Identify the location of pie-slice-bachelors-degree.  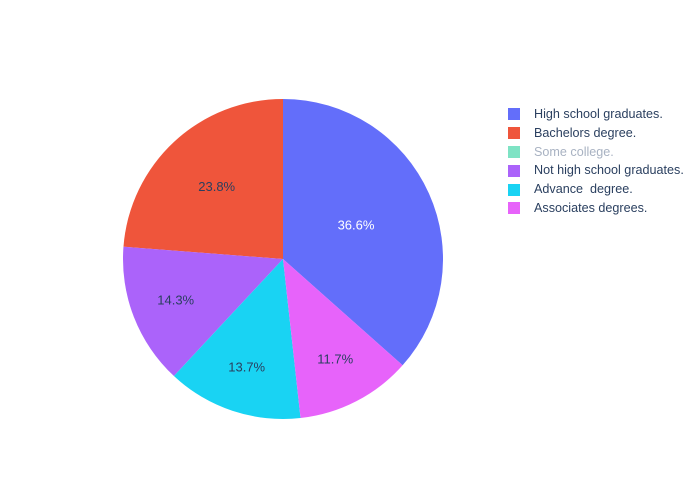
(203, 179).